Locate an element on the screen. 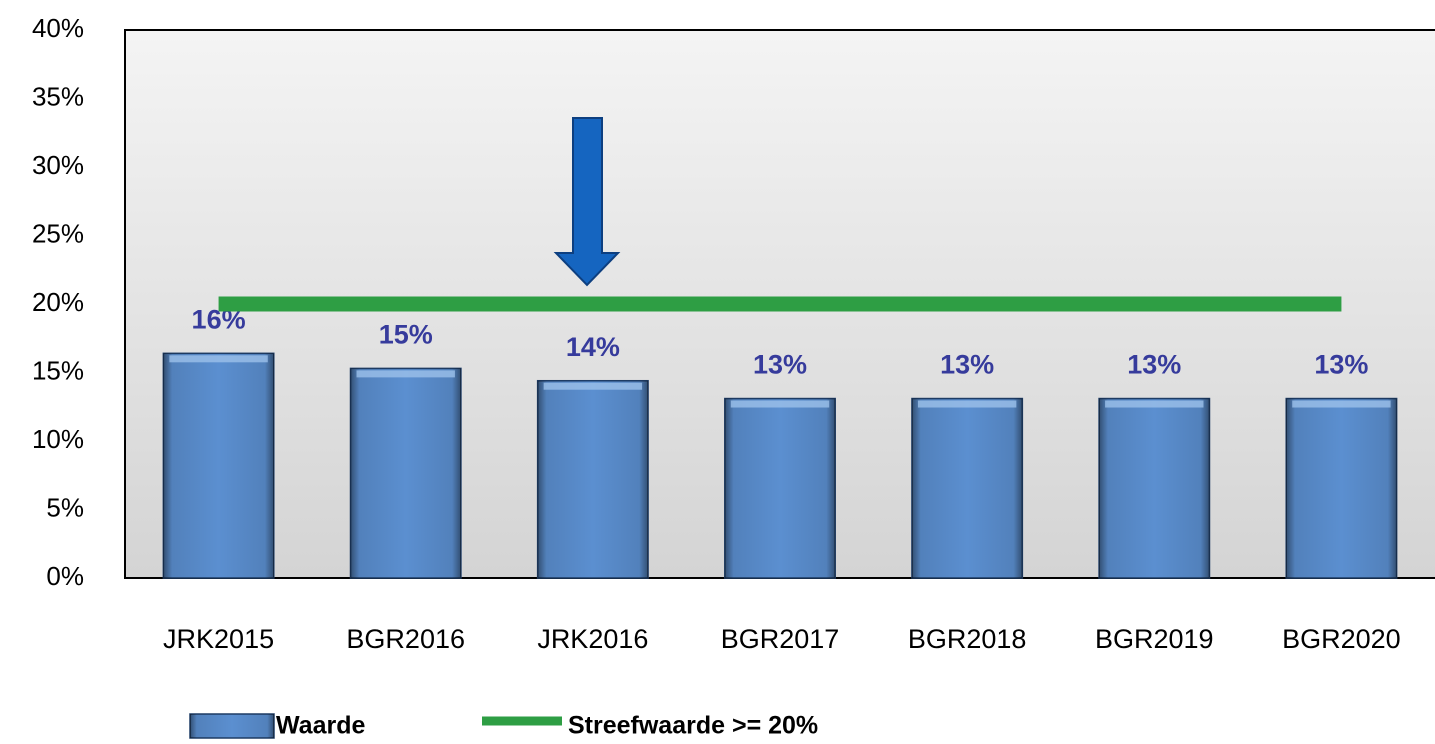 Image resolution: width=1435 pixels, height=744 pixels. legend-label: Streefwaarde >= 20% is located at coordinates (693, 726).